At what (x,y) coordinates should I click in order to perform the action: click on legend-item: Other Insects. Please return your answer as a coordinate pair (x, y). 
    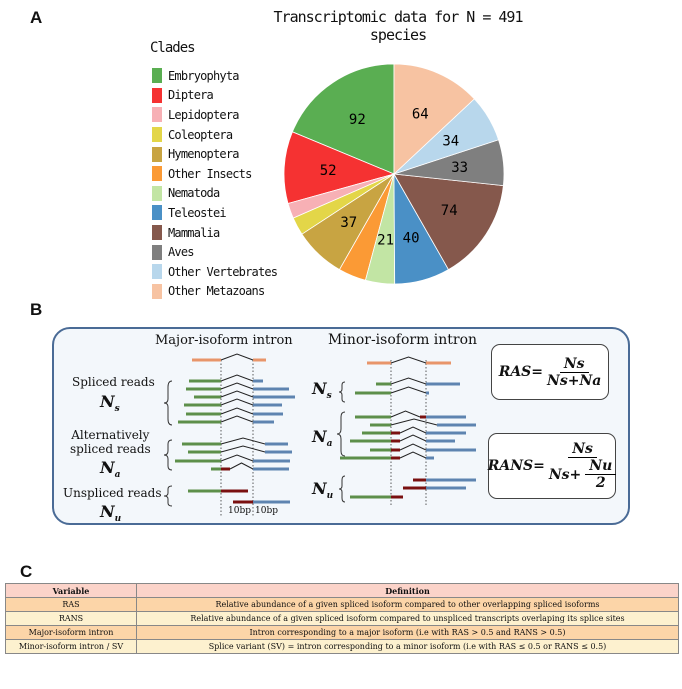
    Looking at the image, I should click on (214, 174).